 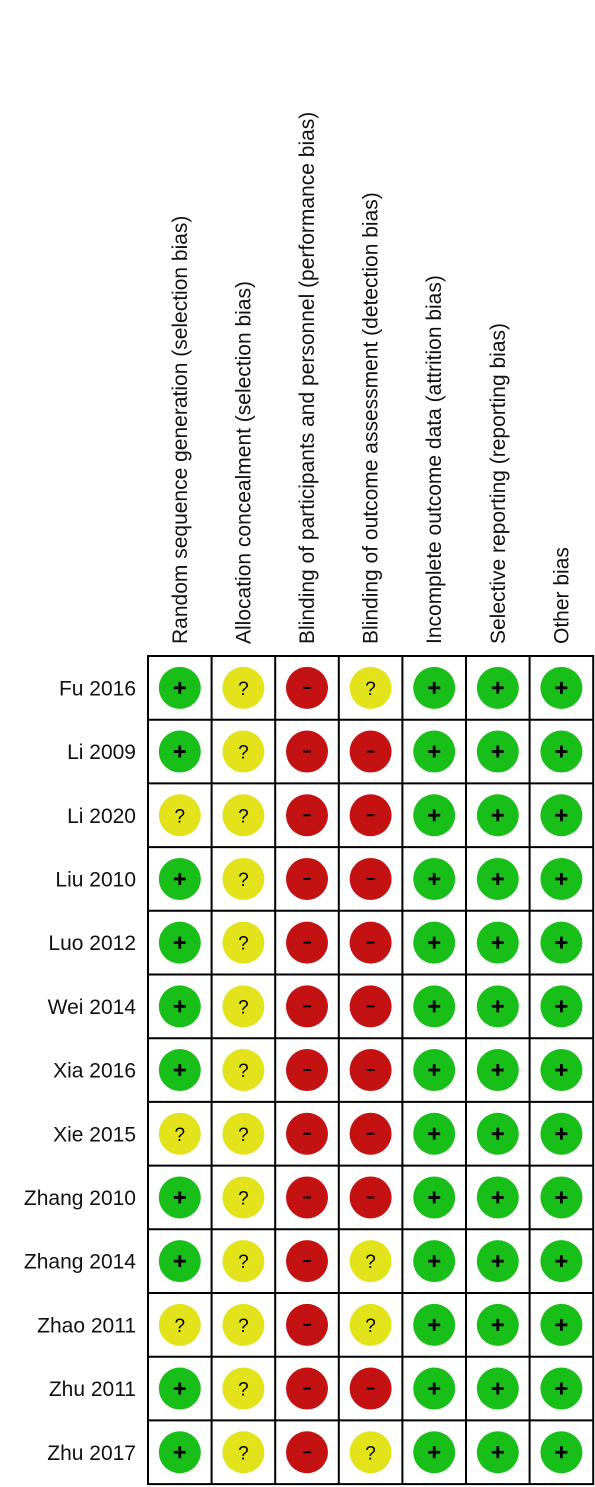 I want to click on study-label: Zhao 2011, so click(x=86, y=1325).